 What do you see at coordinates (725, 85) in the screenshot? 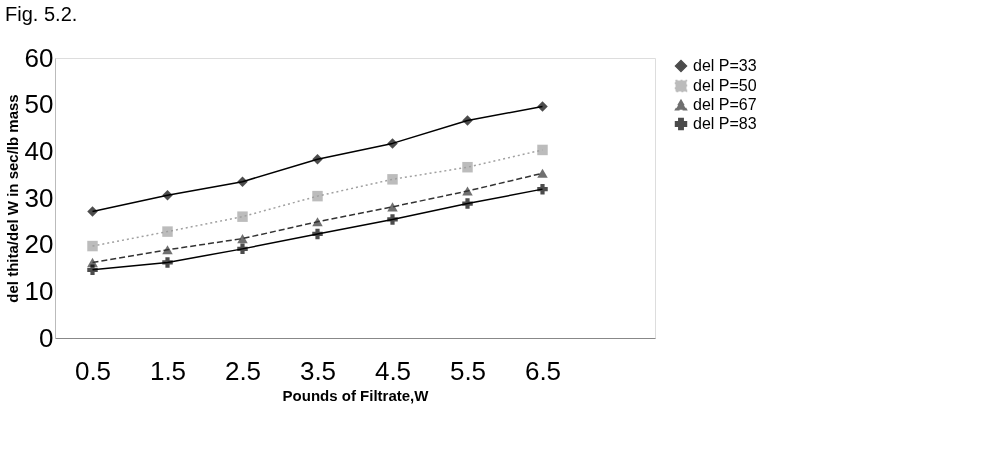
I see `legend-label: del P=50` at bounding box center [725, 85].